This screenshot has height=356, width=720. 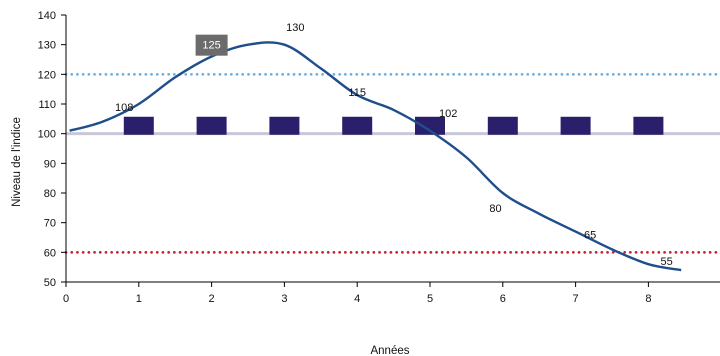 What do you see at coordinates (389, 350) in the screenshot?
I see `x-axis-title: Années` at bounding box center [389, 350].